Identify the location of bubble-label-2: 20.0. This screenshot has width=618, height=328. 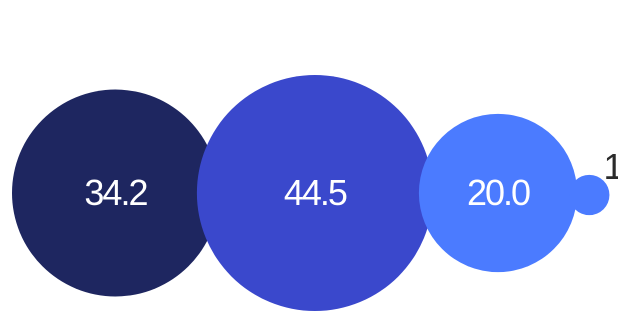
(498, 192).